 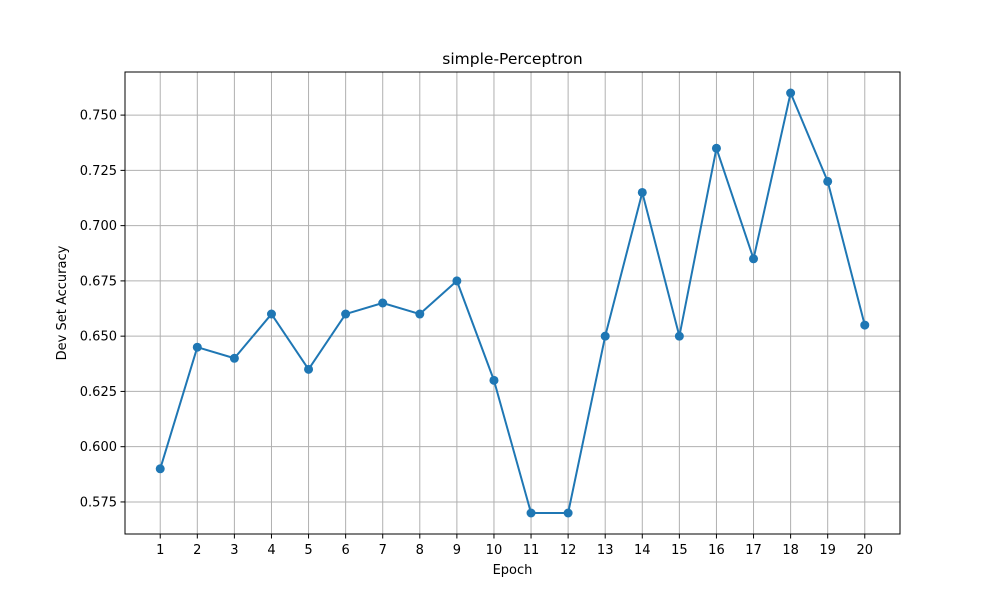 What do you see at coordinates (197, 550) in the screenshot?
I see `x-tick-label: 2` at bounding box center [197, 550].